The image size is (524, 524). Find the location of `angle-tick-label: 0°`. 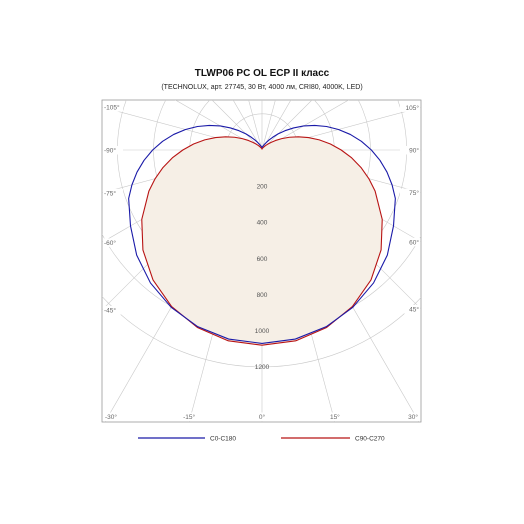

angle-tick-label: 0° is located at coordinates (262, 417).